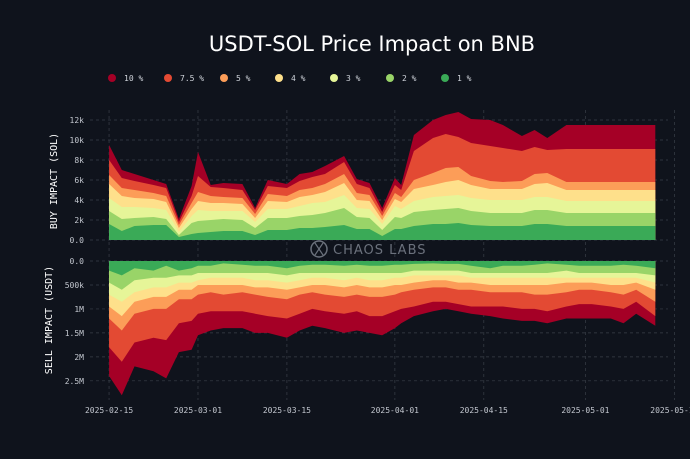 The height and width of the screenshot is (459, 690). What do you see at coordinates (77, 261) in the screenshot?
I see `sell-y-tick-label: 0.0` at bounding box center [77, 261].